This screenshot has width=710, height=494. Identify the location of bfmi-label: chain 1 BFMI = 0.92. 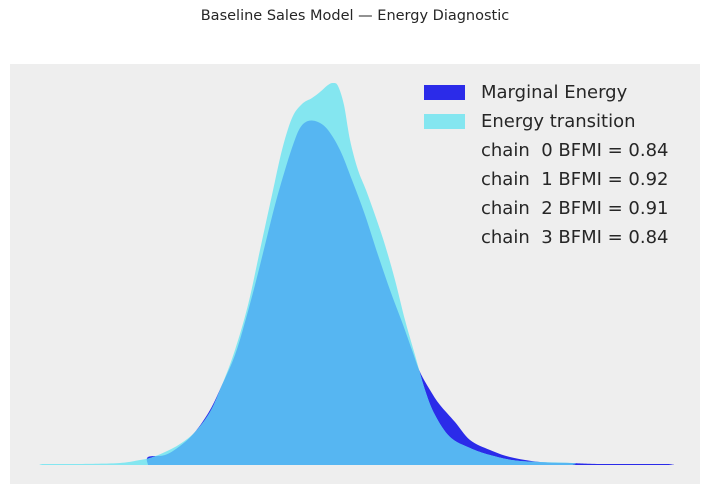
(575, 179).